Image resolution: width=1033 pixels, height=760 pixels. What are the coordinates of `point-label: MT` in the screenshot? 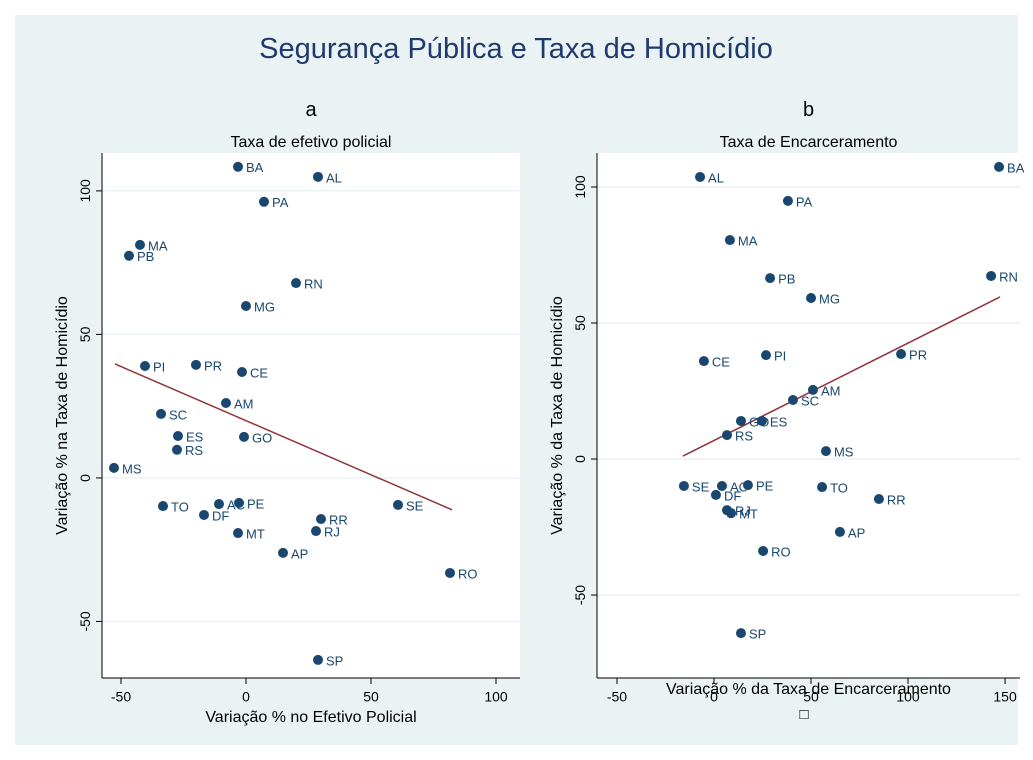 It's located at (255, 533).